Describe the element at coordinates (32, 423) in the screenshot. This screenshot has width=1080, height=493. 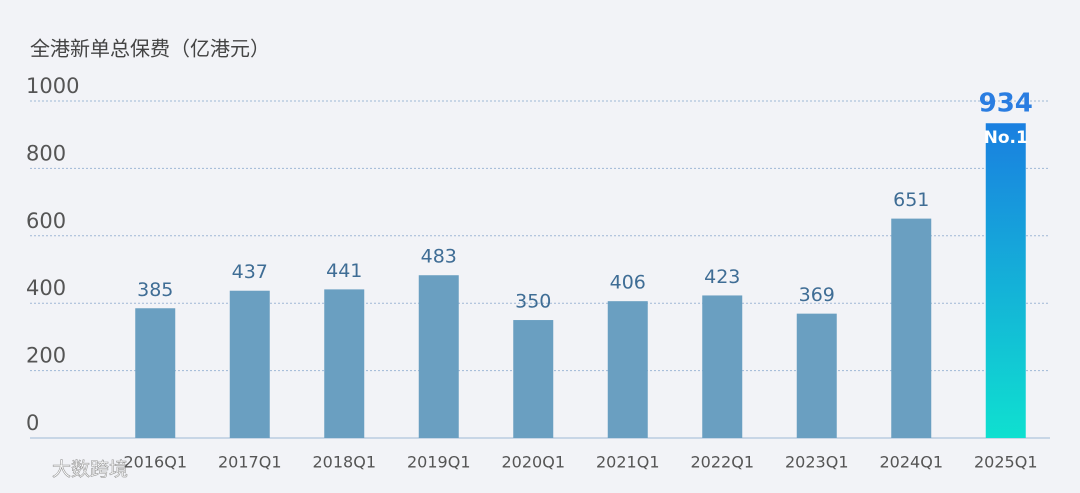
I see `y-tick-label: 0` at that location.